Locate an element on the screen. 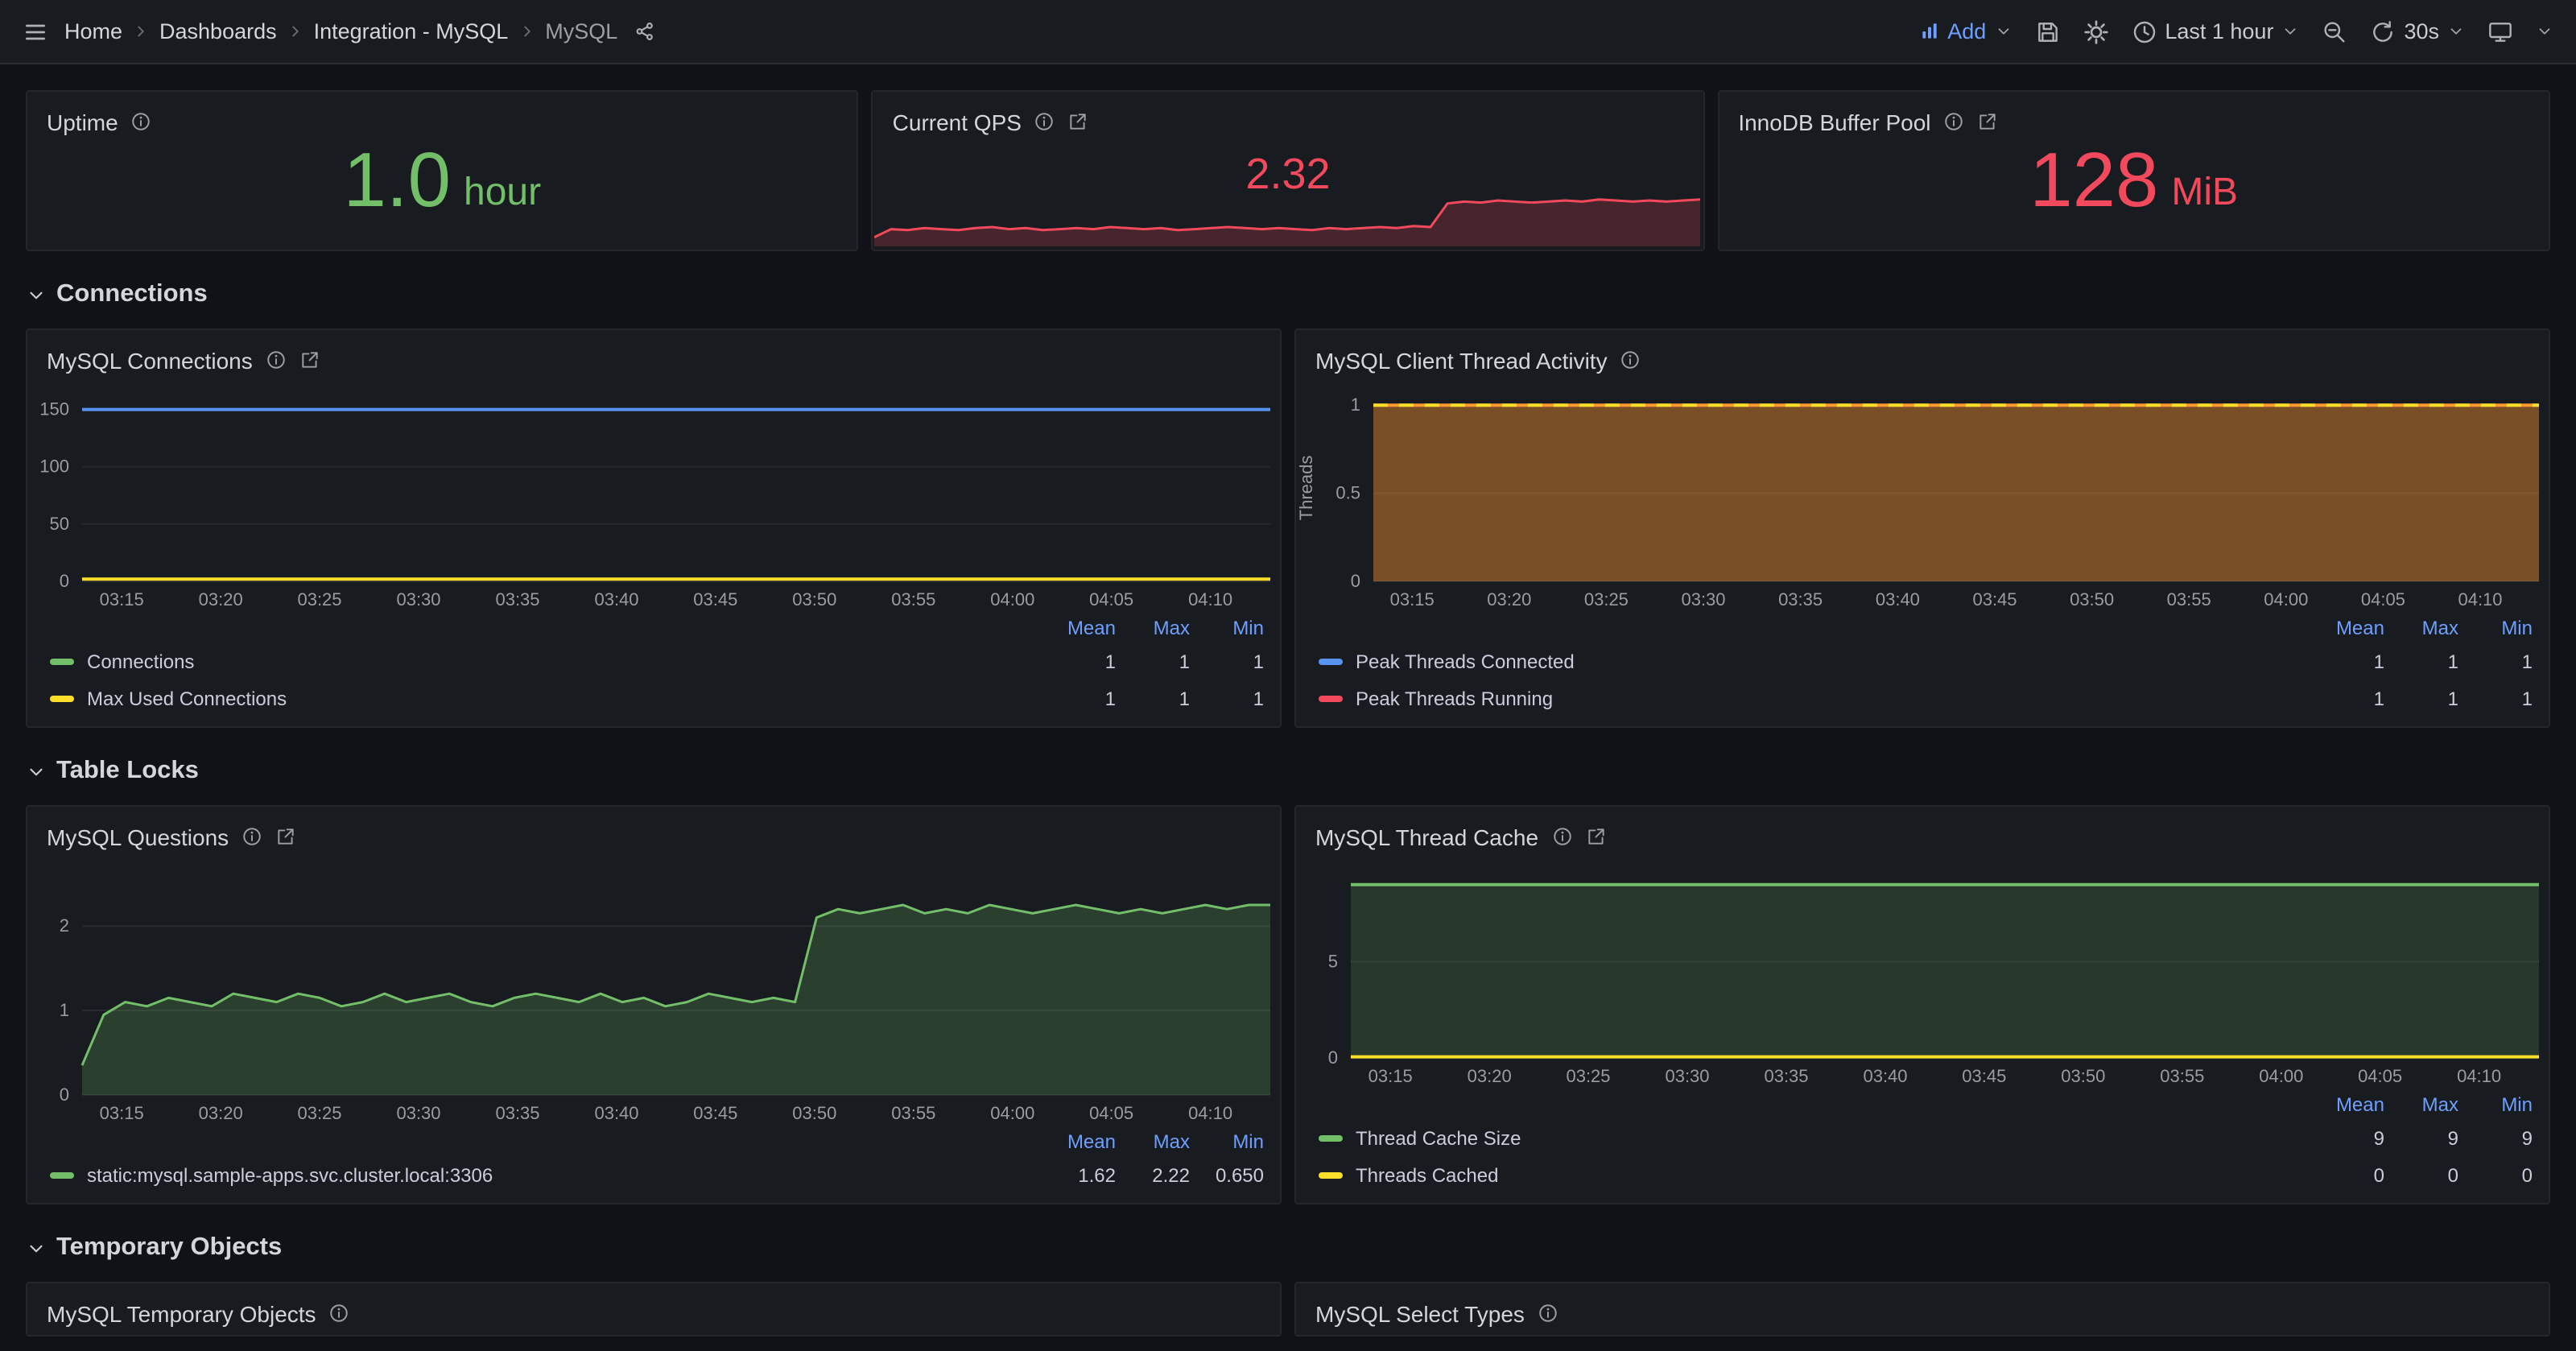 This screenshot has width=2576, height=1351. time-range-label: Last 1 hour is located at coordinates (2219, 31).